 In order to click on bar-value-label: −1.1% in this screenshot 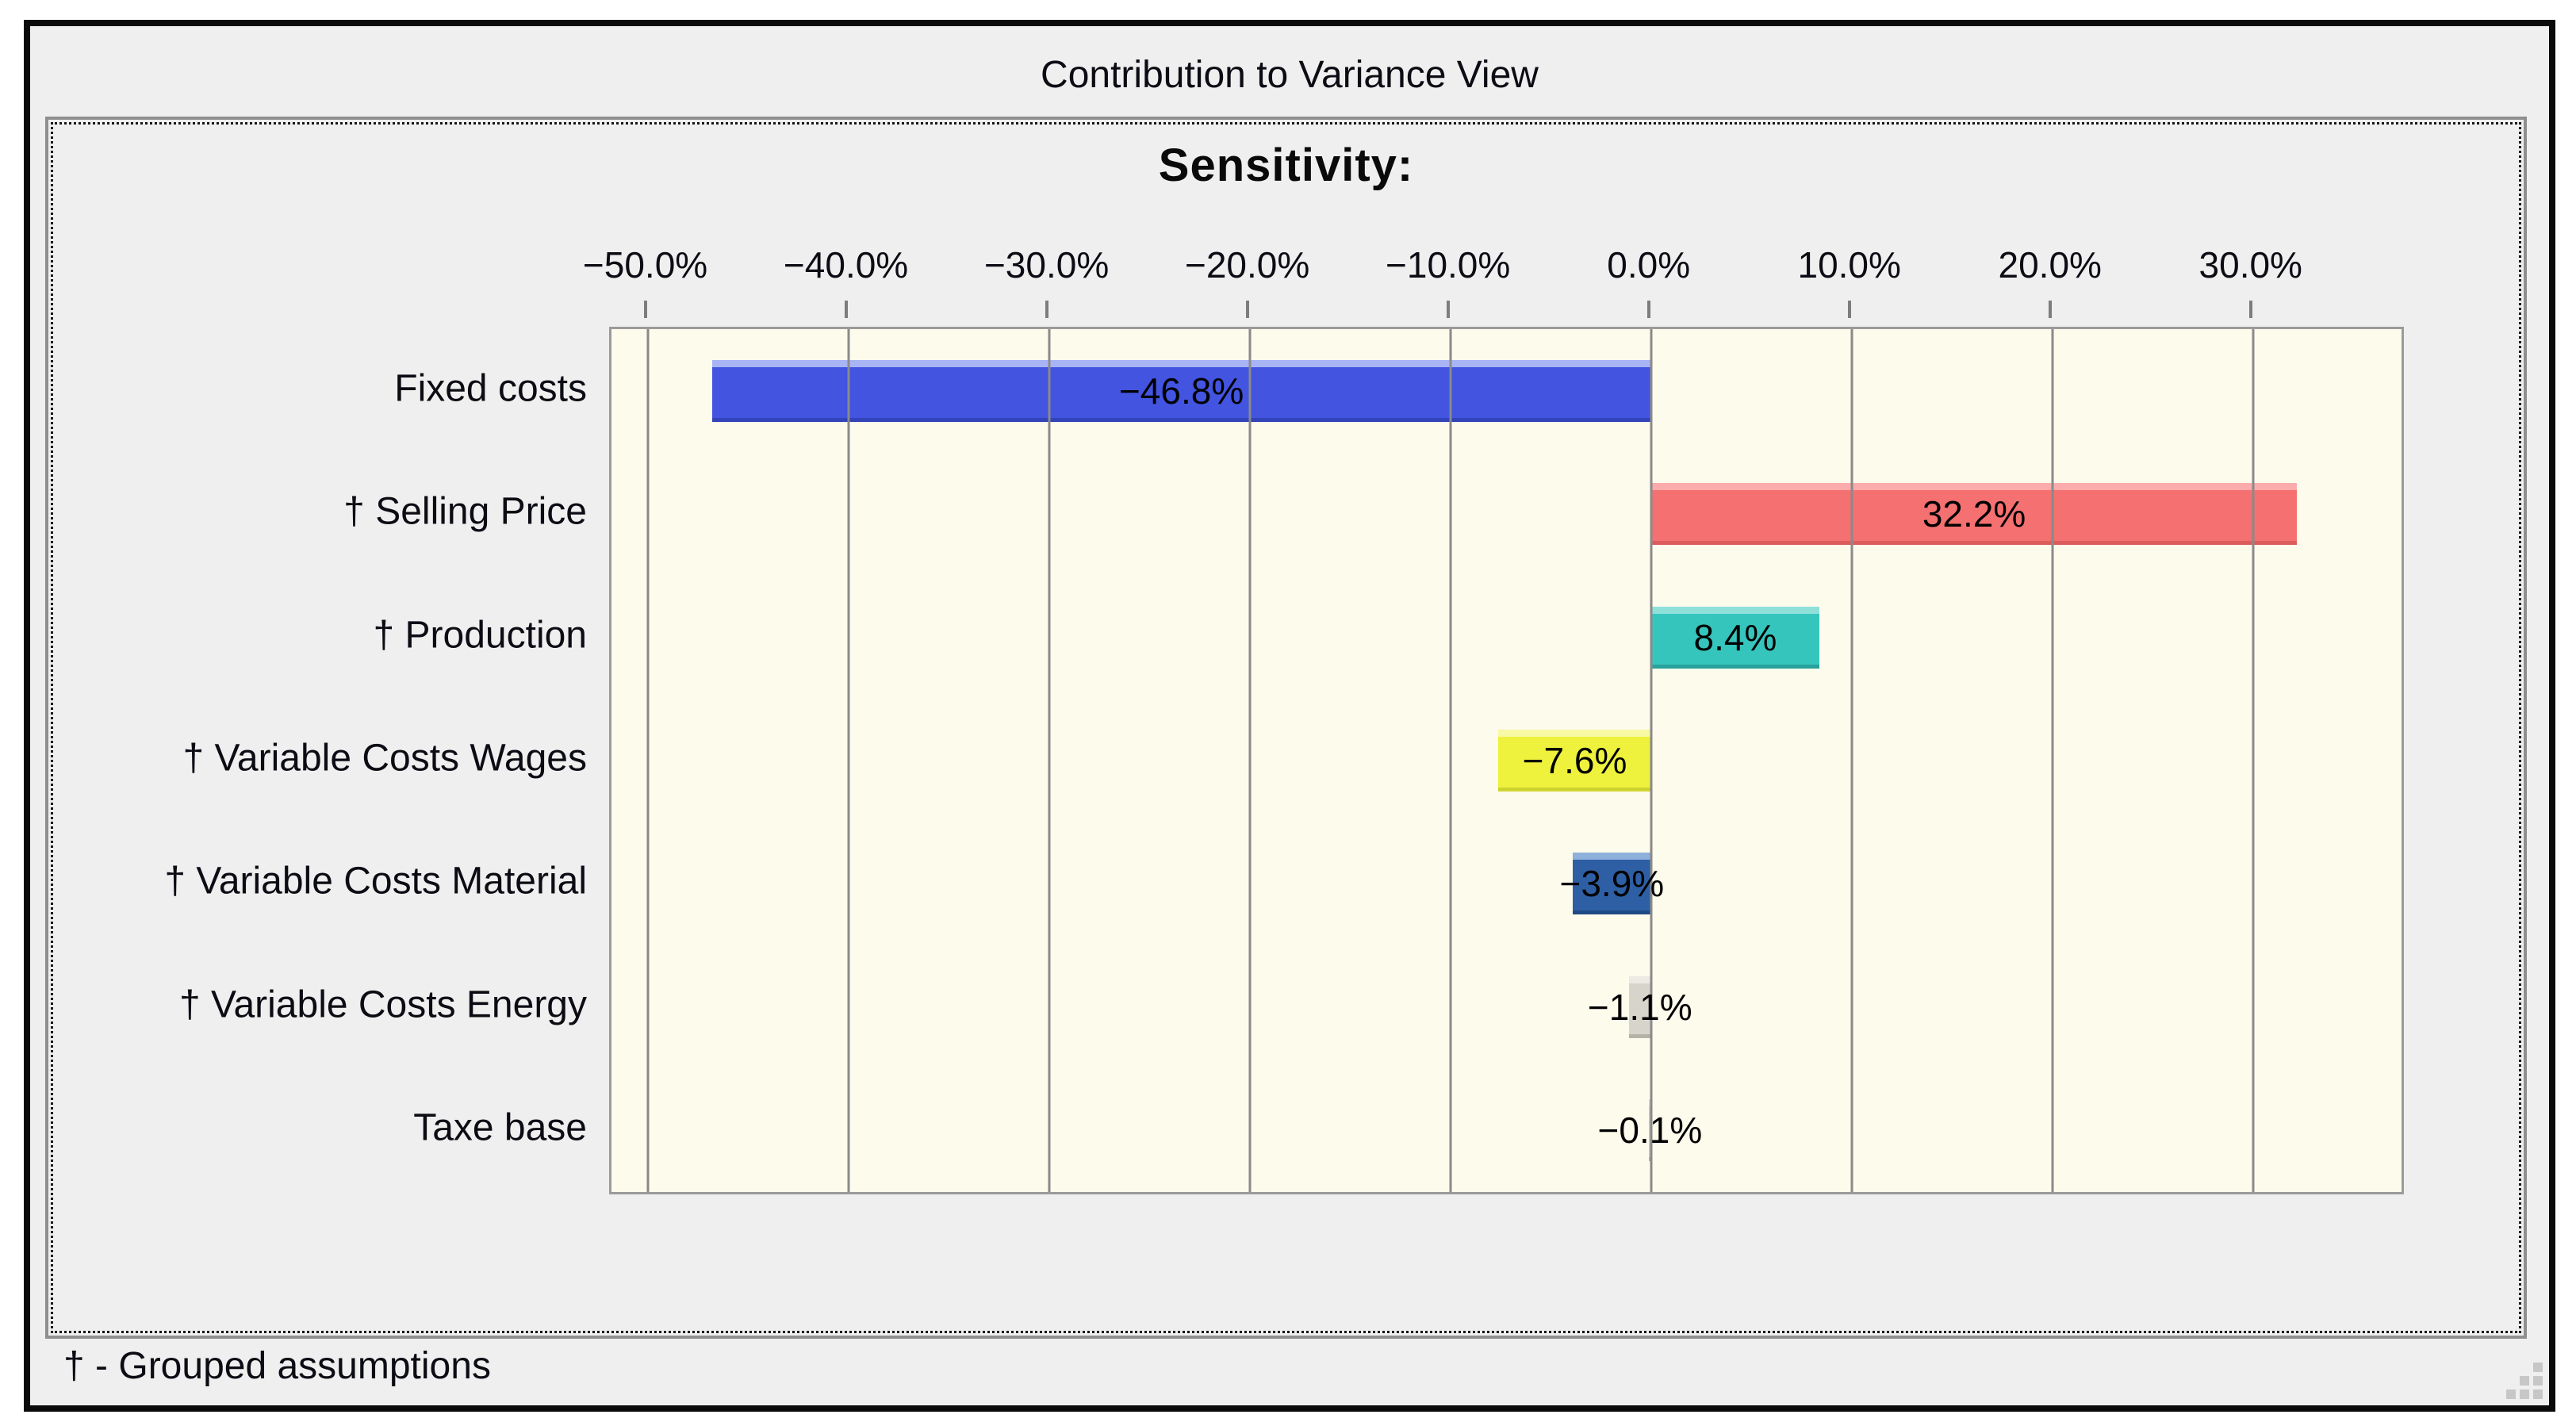, I will do `click(1639, 1007)`.